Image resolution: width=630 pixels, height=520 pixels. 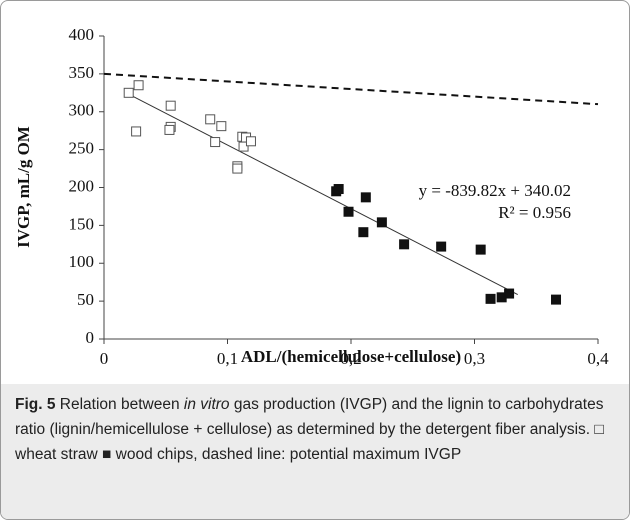 I want to click on x-axis-label: ADL/(hemicellulose+cellulose), so click(x=351, y=356).